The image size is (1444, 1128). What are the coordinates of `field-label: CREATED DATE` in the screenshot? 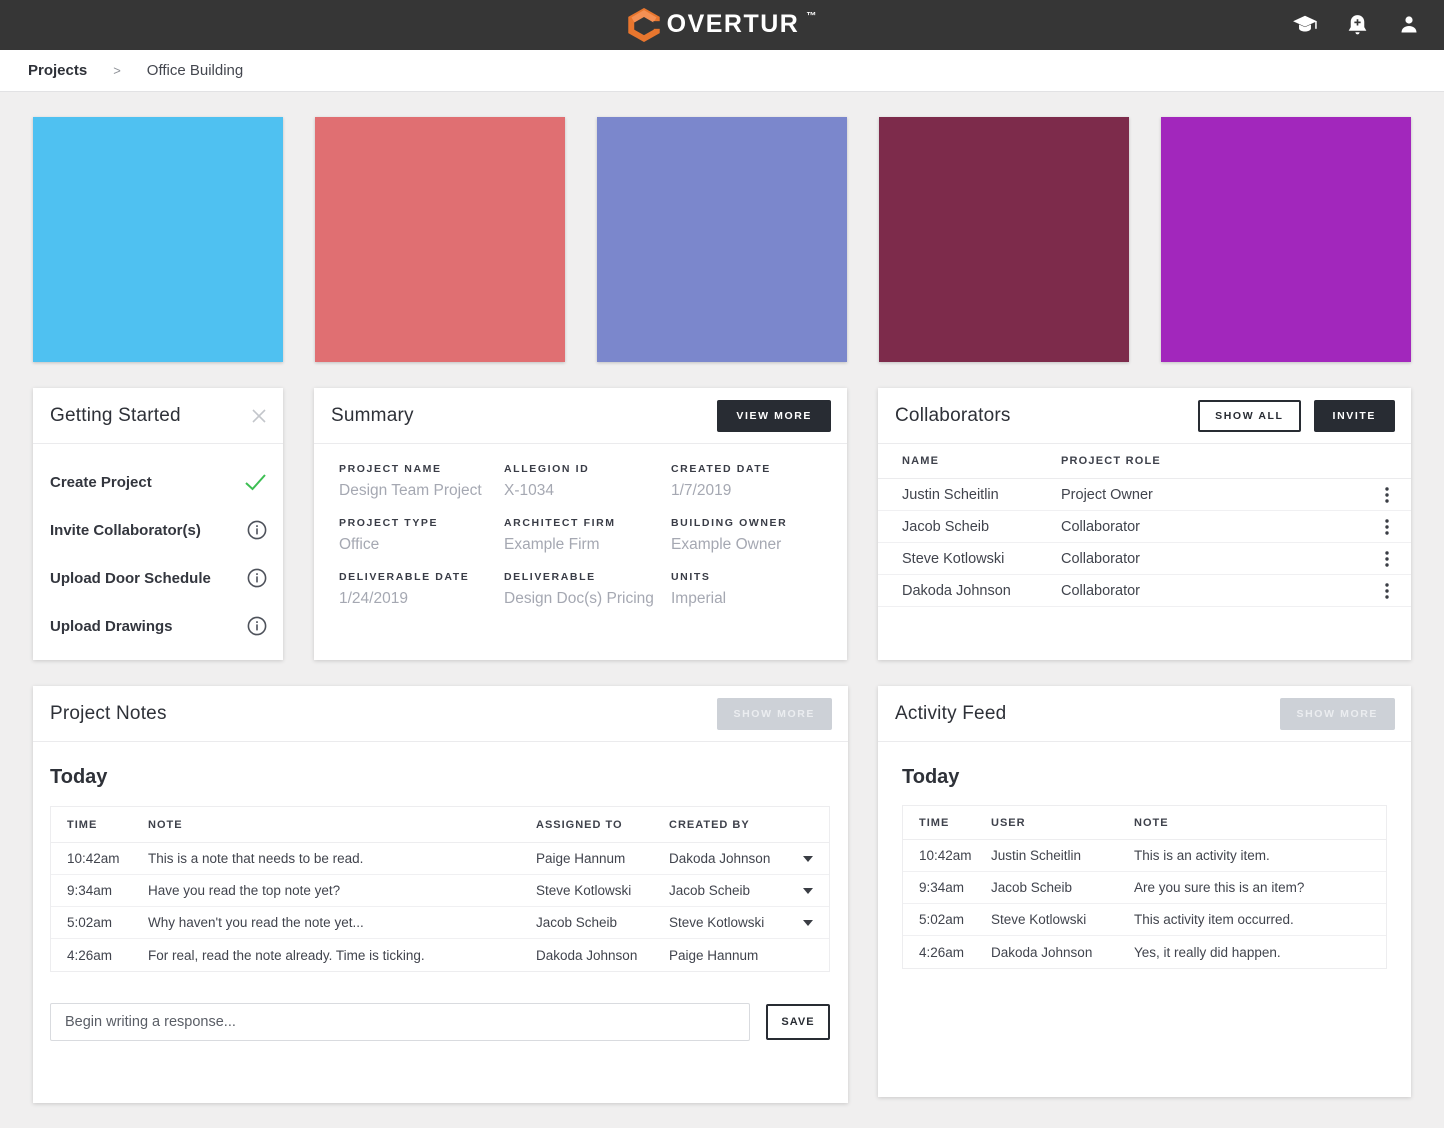 It's located at (721, 469).